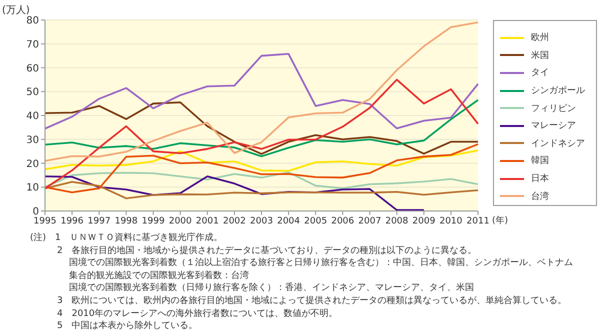 The height and width of the screenshot is (335, 600). Describe the element at coordinates (127, 326) in the screenshot. I see `text: 5 中国は本表から除外している。` at that location.